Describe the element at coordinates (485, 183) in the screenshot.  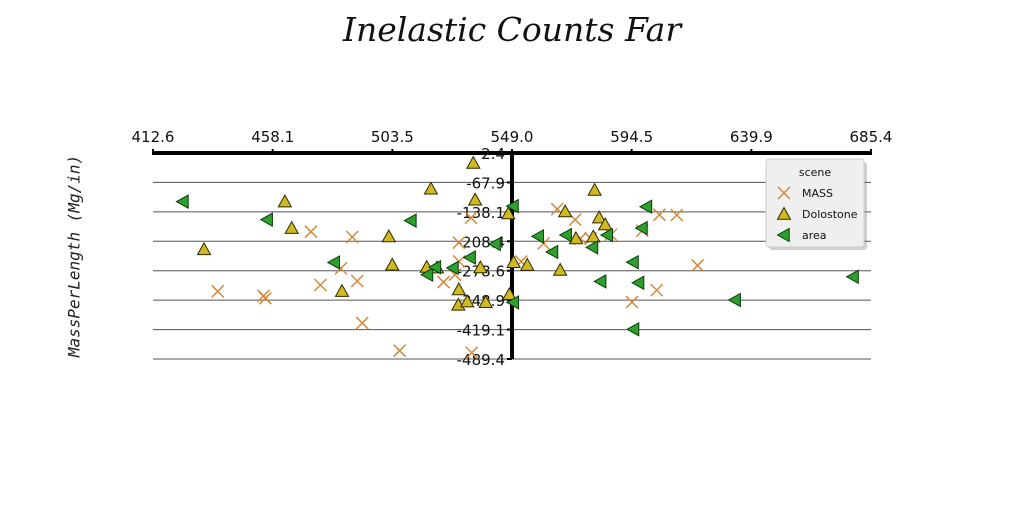
I see `y-tick-label: -67.9` at that location.